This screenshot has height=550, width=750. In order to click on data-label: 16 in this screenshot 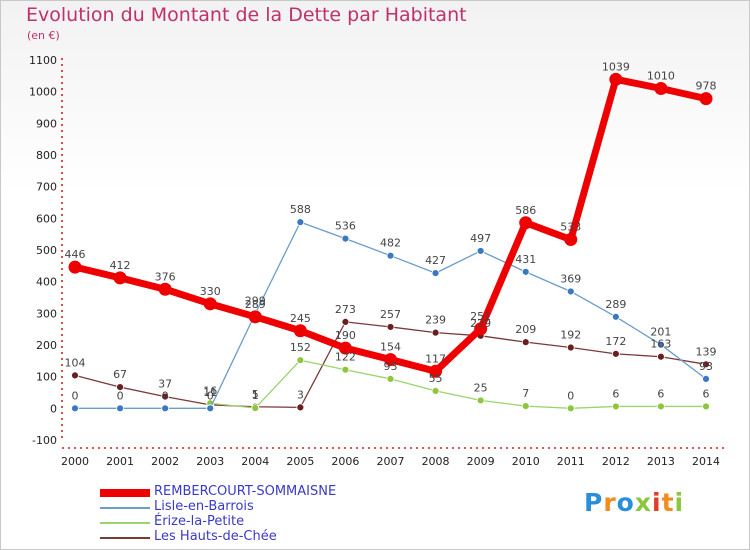, I will do `click(210, 390)`.